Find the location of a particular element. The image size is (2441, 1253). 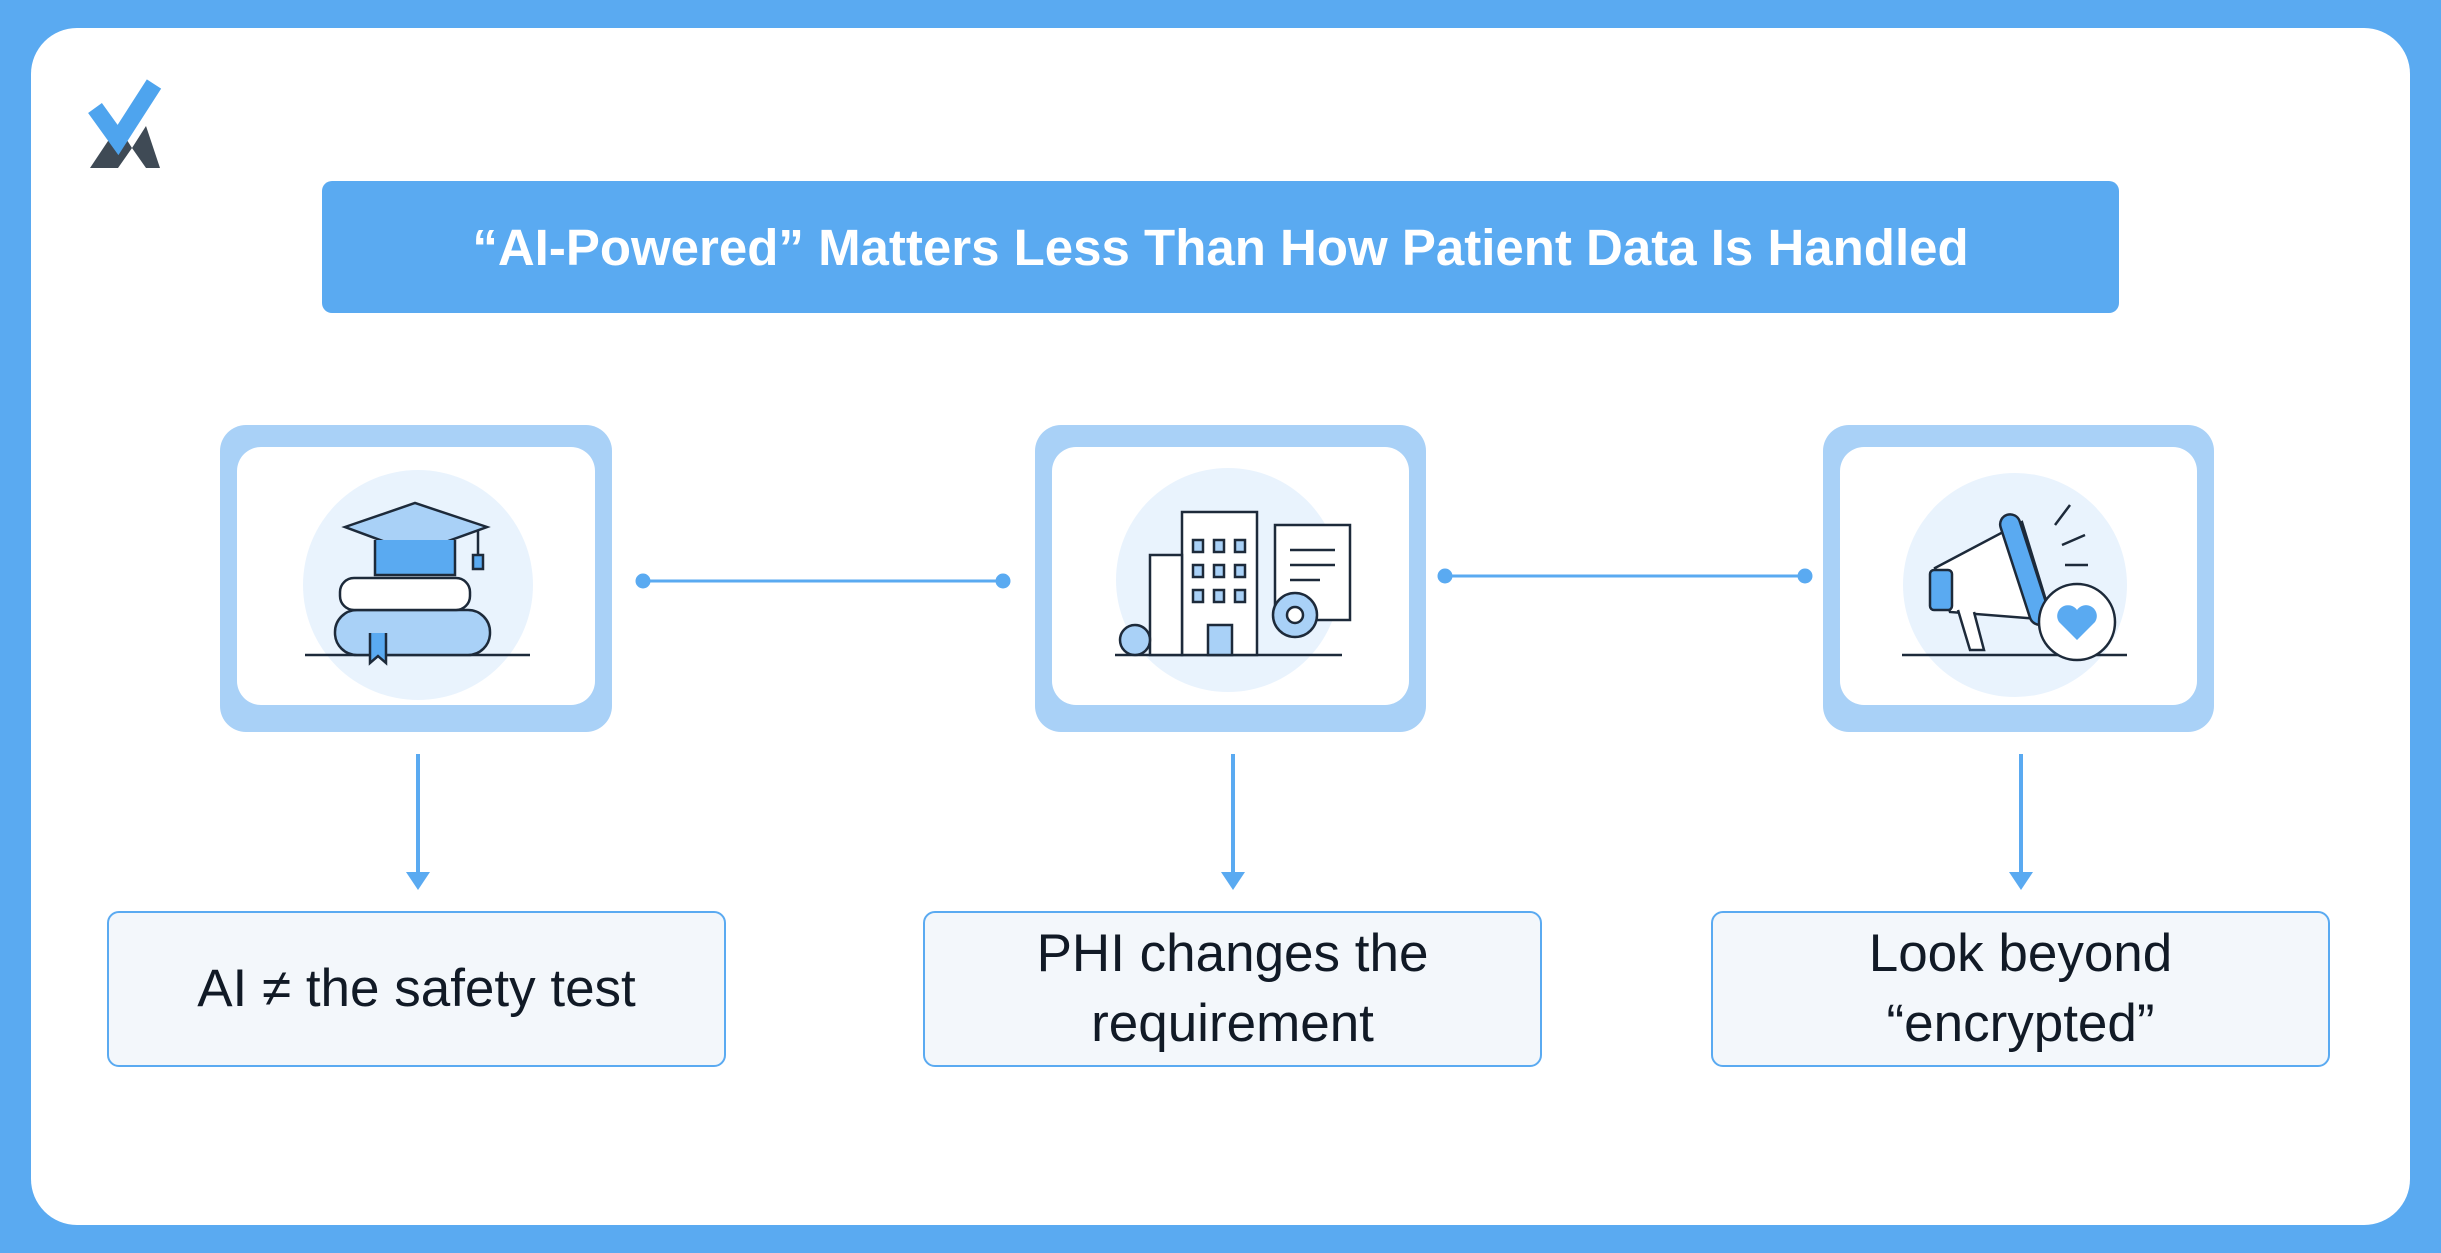

arrows is located at coordinates (1219, 822).